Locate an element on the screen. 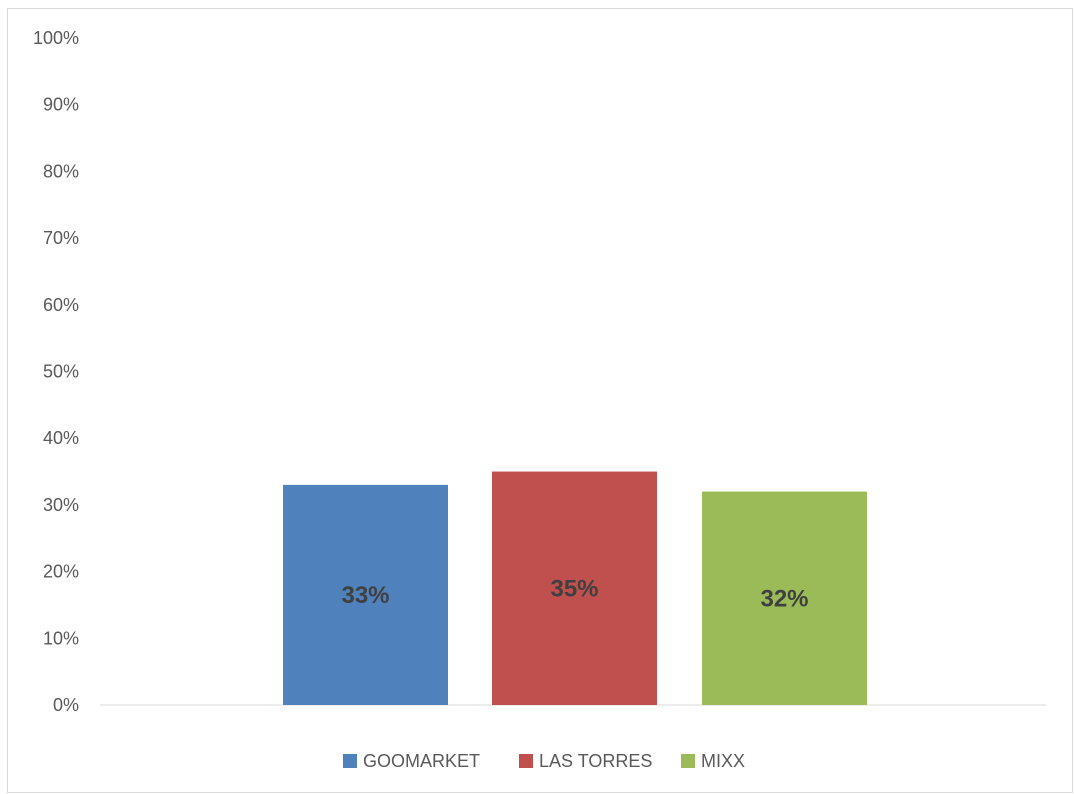  legend-label: GOOMARKET is located at coordinates (421, 761).